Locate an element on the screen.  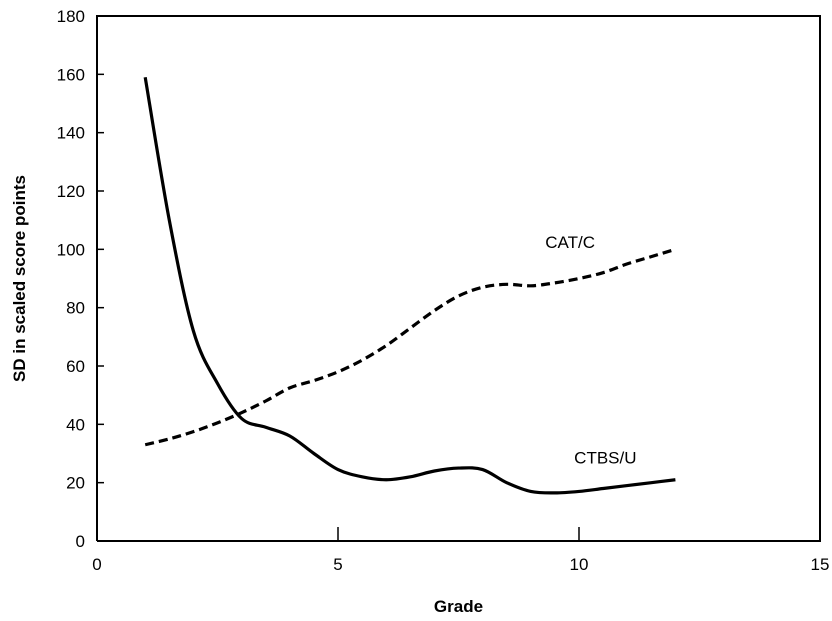
x-axis-ticks: 0 5 10 15 is located at coordinates (460, 550).